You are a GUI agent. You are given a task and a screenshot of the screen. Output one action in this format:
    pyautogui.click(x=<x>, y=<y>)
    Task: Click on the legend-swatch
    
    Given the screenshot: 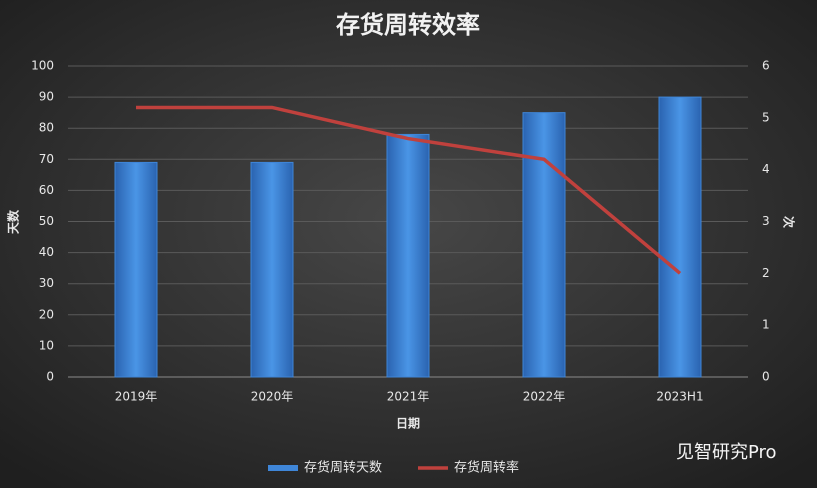 What is the action you would take?
    pyautogui.click(x=283, y=468)
    